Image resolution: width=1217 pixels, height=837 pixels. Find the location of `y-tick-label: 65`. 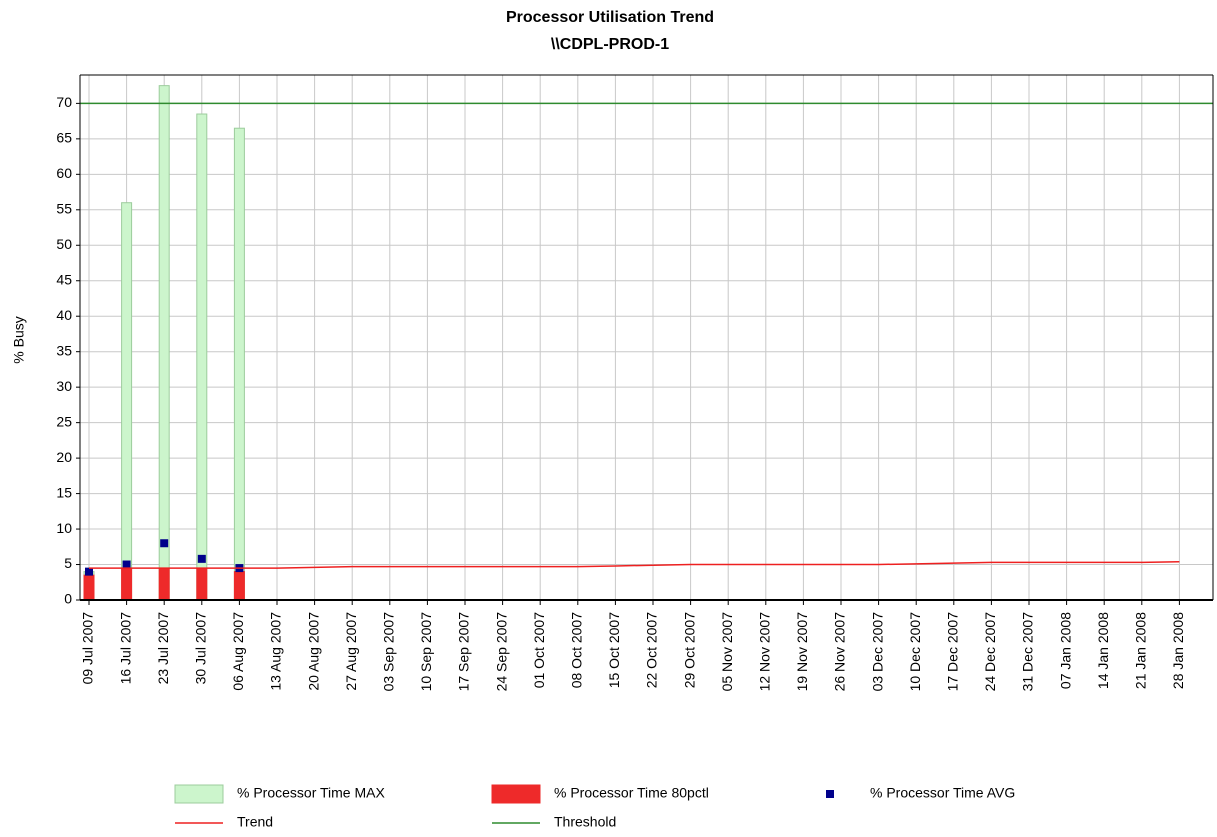

y-tick-label: 65 is located at coordinates (64, 138).